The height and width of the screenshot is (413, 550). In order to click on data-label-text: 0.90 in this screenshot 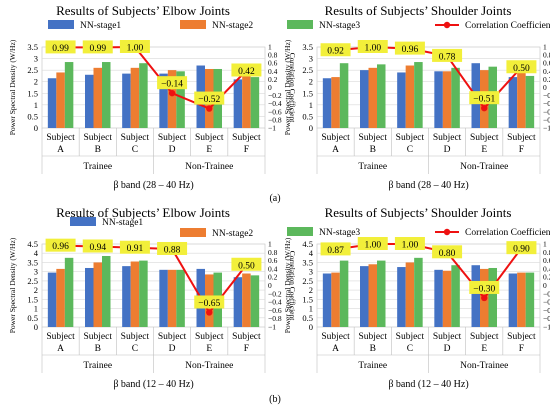, I will do `click(521, 250)`.